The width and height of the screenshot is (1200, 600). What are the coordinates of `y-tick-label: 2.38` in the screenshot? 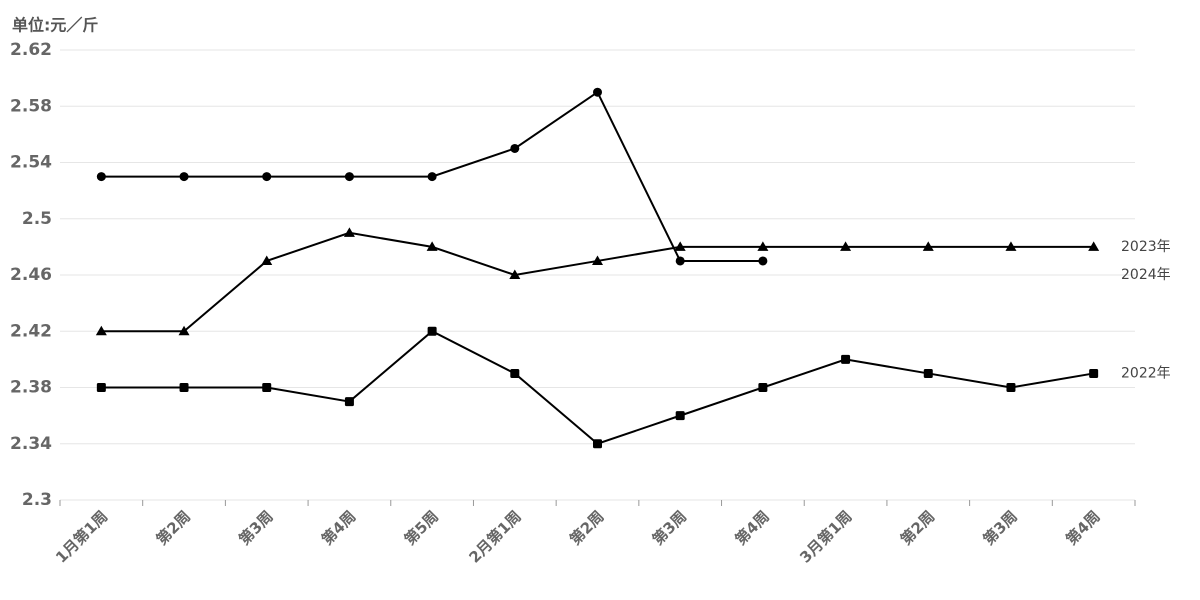 It's located at (31, 388).